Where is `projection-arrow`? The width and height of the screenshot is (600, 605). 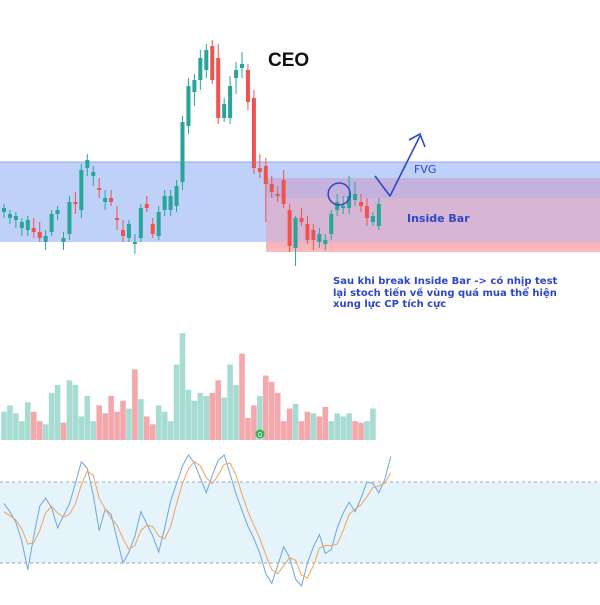
projection-arrow is located at coordinates (397, 166).